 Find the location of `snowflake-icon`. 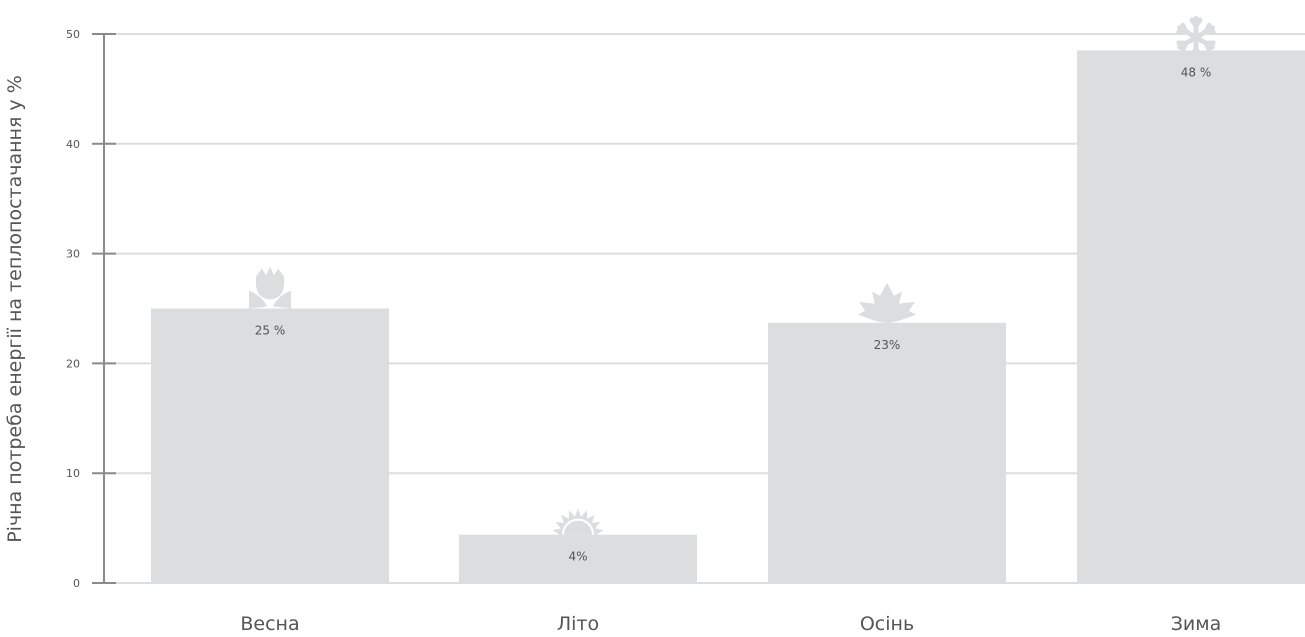

snowflake-icon is located at coordinates (1196, 37).